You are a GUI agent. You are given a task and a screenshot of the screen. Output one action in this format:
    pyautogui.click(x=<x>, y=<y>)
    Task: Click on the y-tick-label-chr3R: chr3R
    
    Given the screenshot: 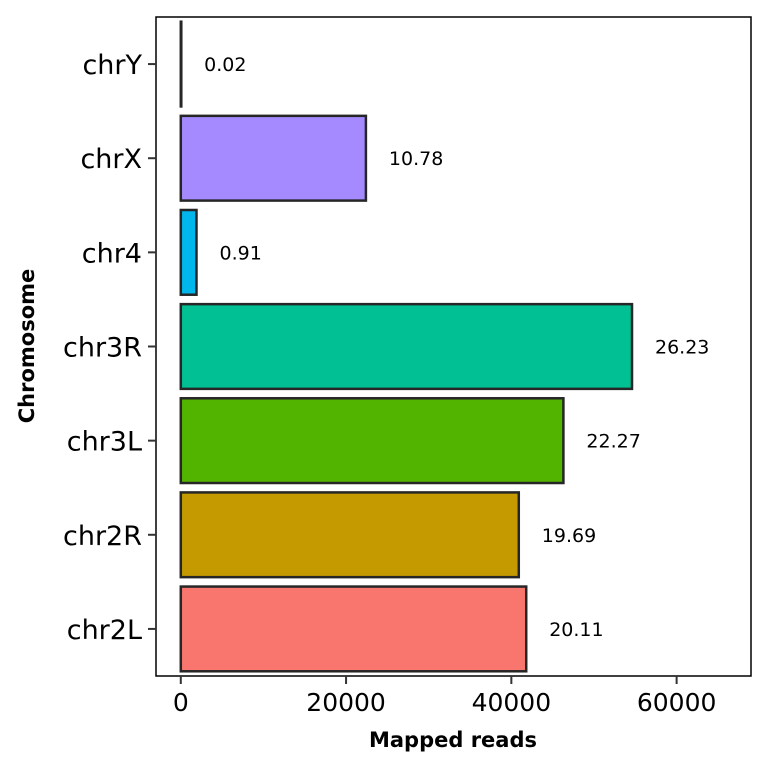 What is the action you would take?
    pyautogui.click(x=102, y=348)
    